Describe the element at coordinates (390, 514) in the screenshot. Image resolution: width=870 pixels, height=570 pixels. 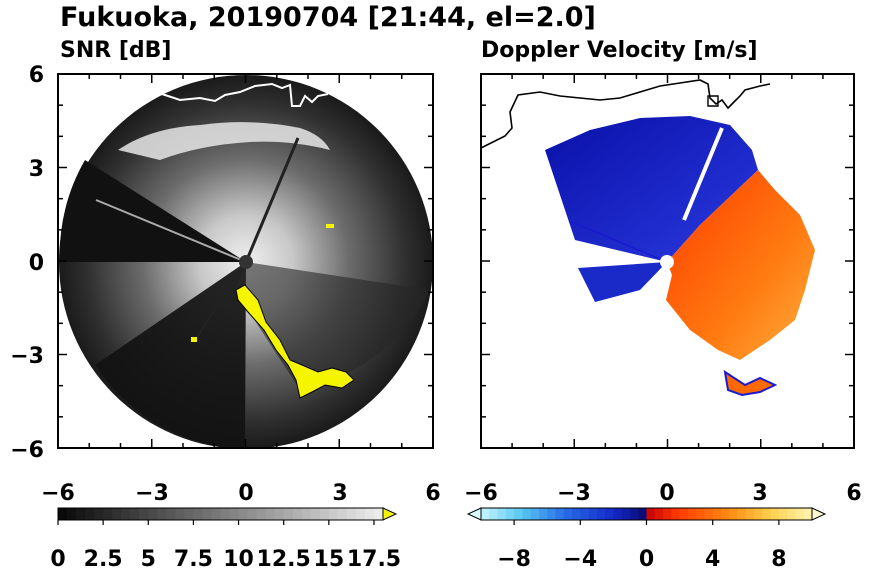
I see `snr-colorbar-extend-max` at that location.